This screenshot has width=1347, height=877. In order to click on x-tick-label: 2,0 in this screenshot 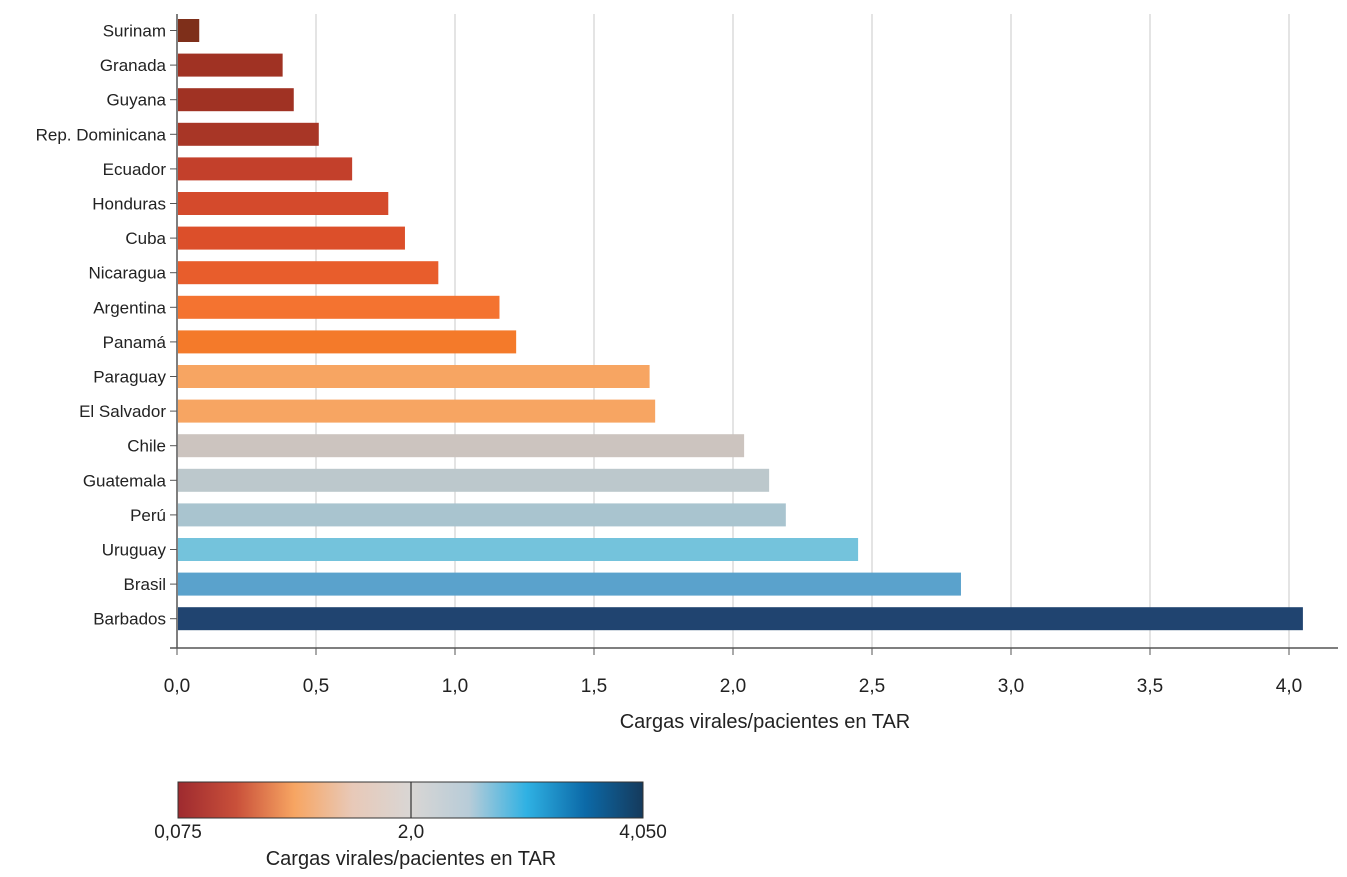, I will do `click(733, 686)`.